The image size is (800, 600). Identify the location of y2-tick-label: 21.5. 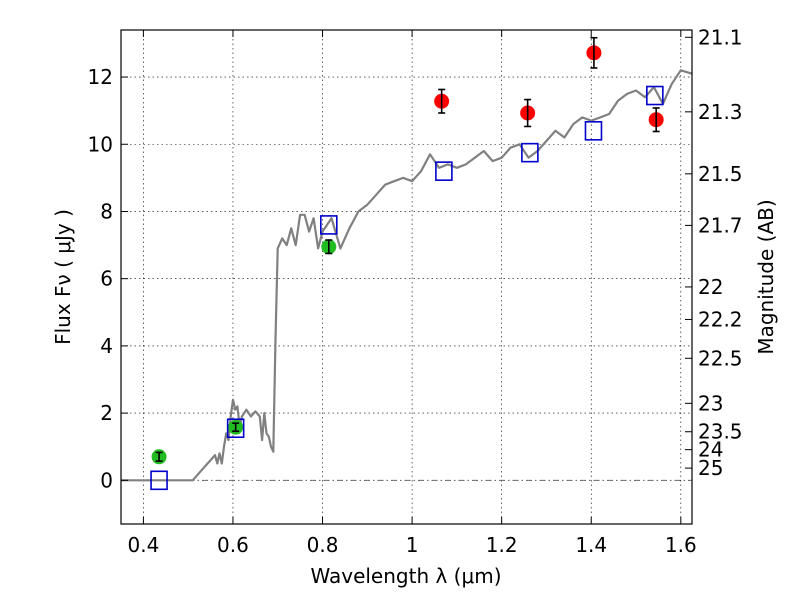
(720, 174).